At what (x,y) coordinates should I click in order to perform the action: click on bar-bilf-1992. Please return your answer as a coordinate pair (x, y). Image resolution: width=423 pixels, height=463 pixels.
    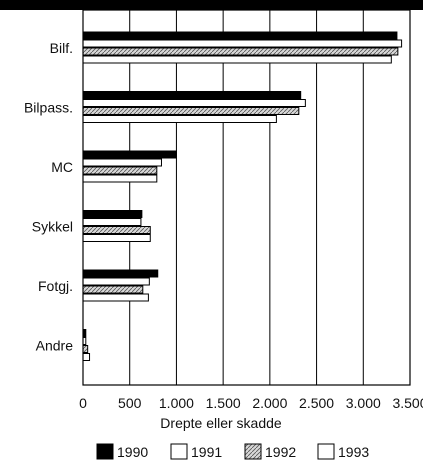
    Looking at the image, I should click on (240, 51).